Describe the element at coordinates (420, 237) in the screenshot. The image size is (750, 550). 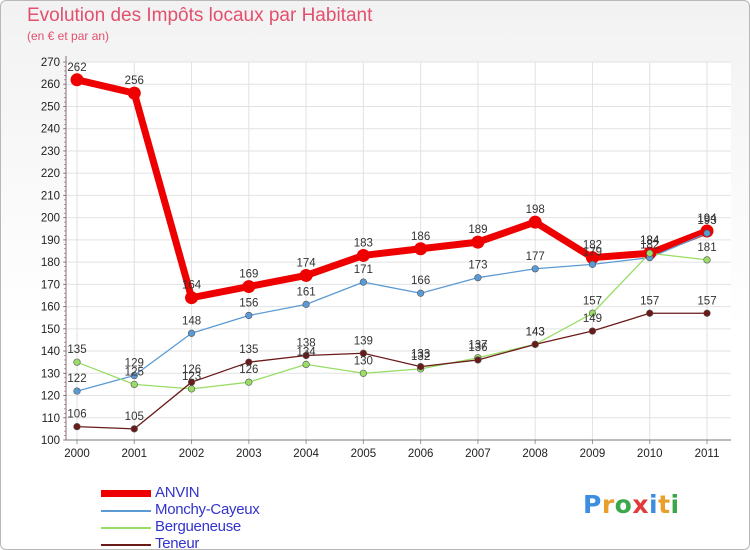
I see `data-label: 186` at that location.